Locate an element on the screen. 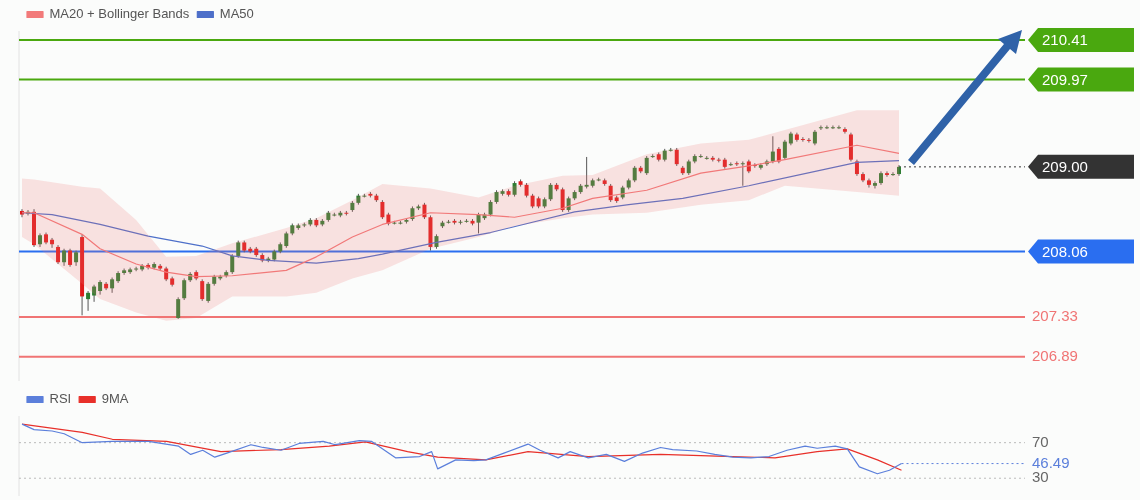 This screenshot has width=1140, height=500. ref-line-label: 210.41 is located at coordinates (1065, 40).